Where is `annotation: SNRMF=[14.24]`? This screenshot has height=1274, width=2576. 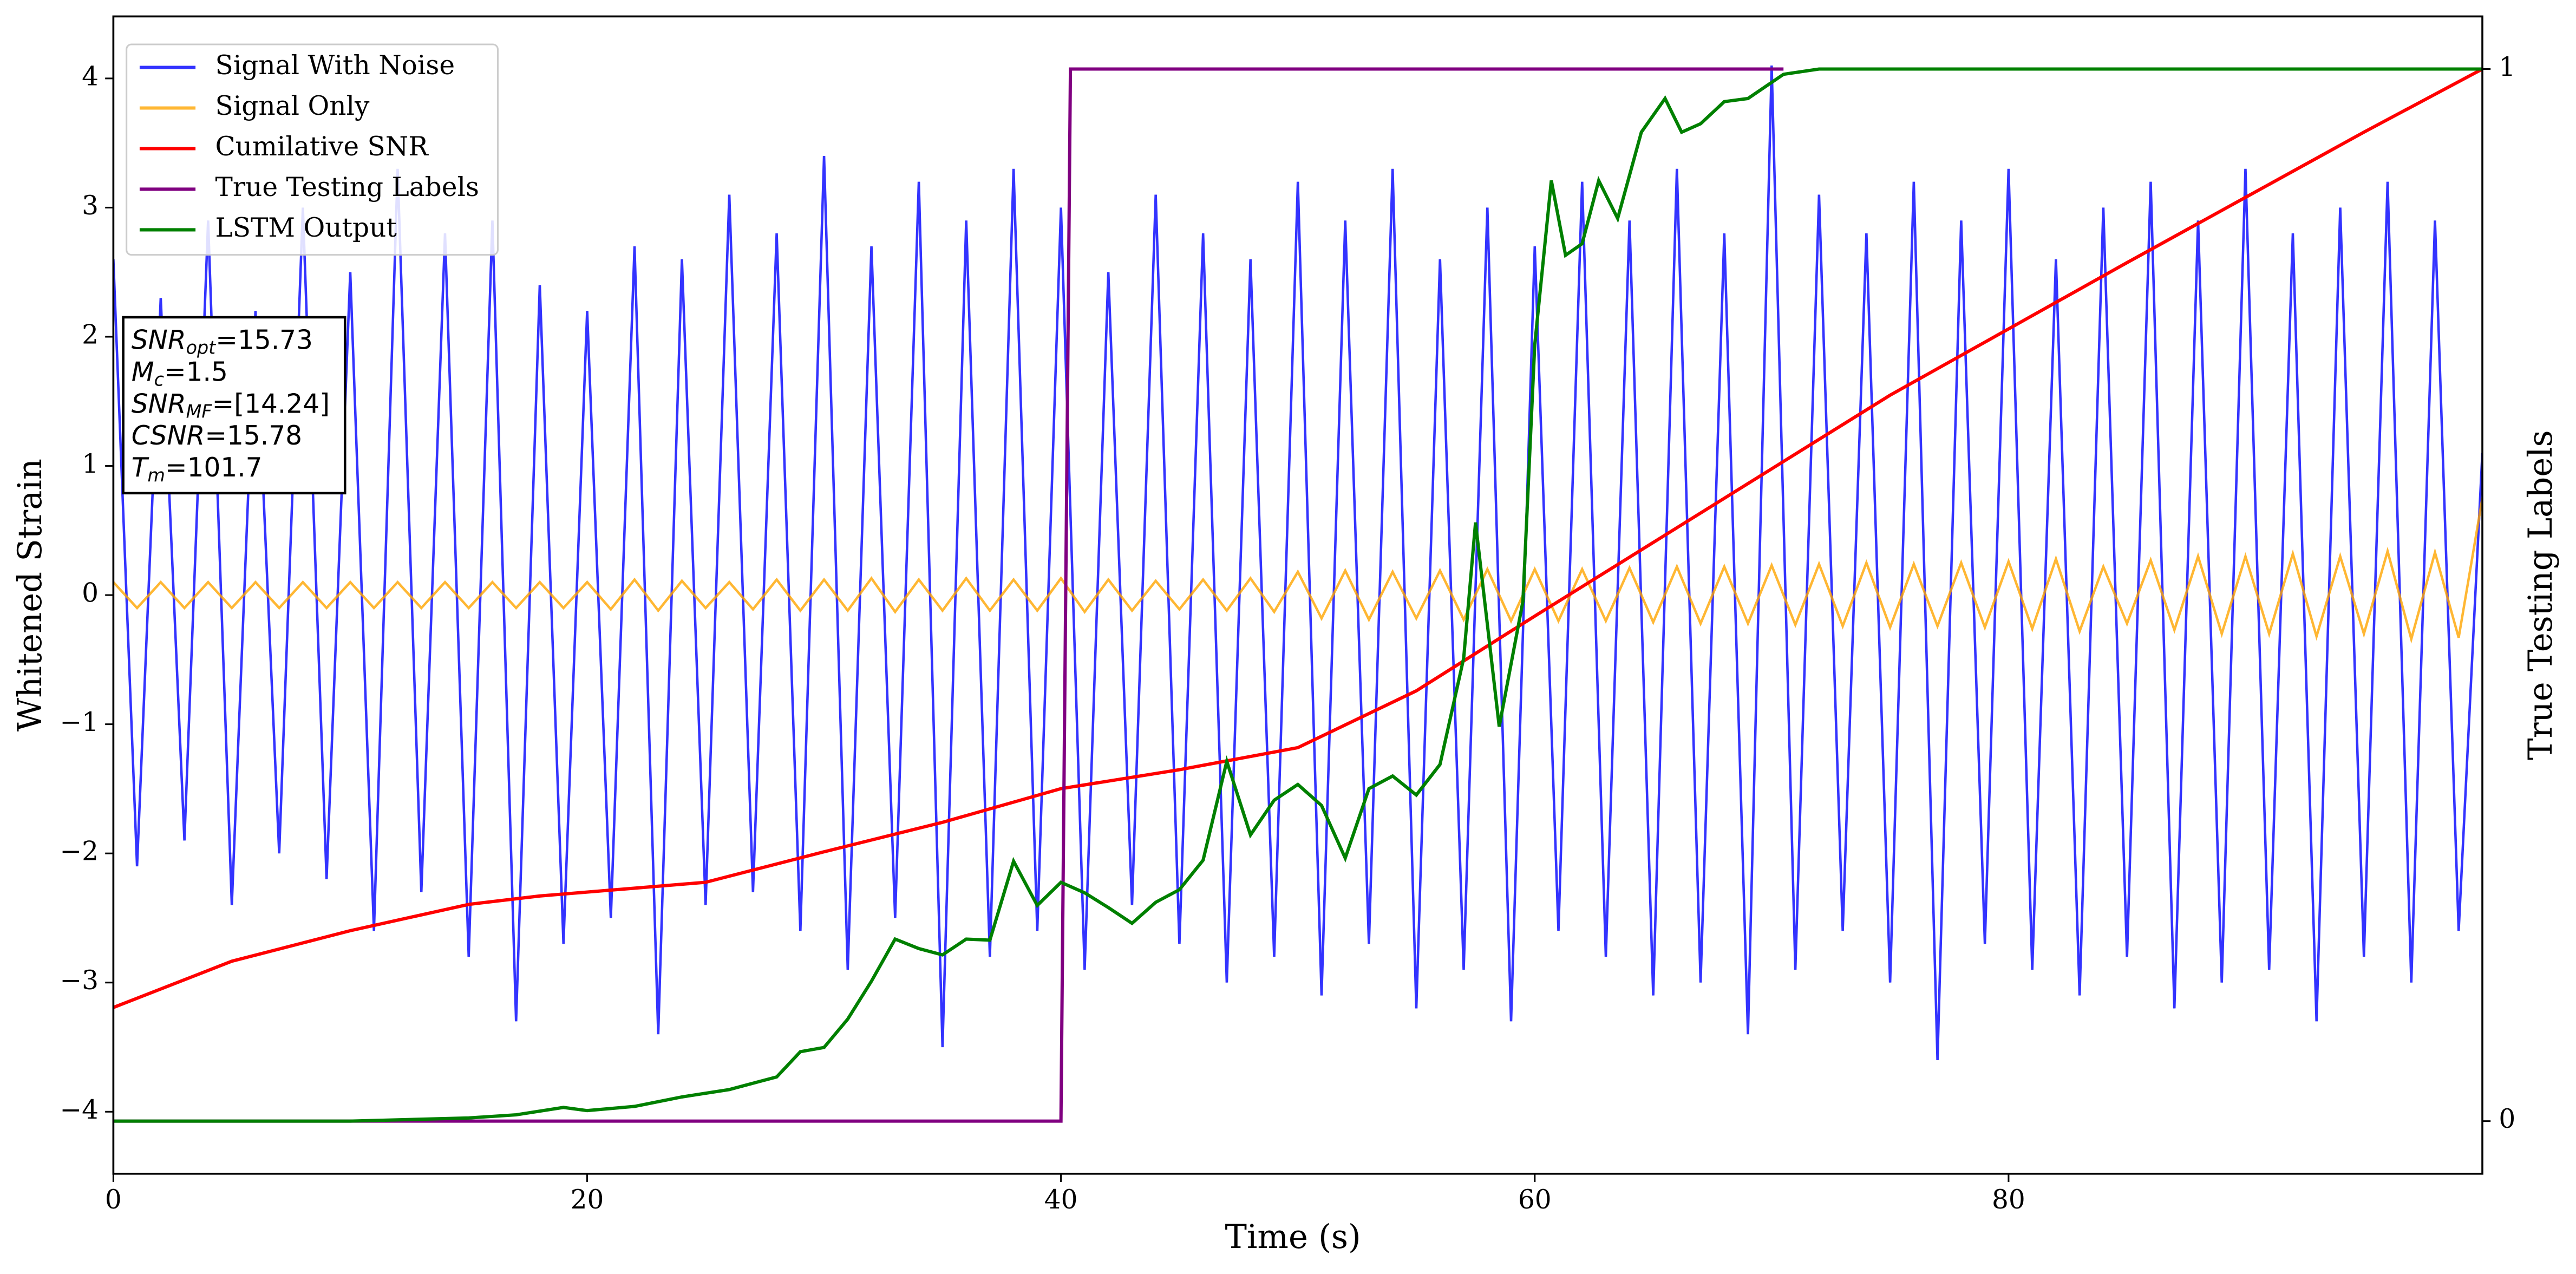 annotation: SNRMF=[14.24] is located at coordinates (231, 405).